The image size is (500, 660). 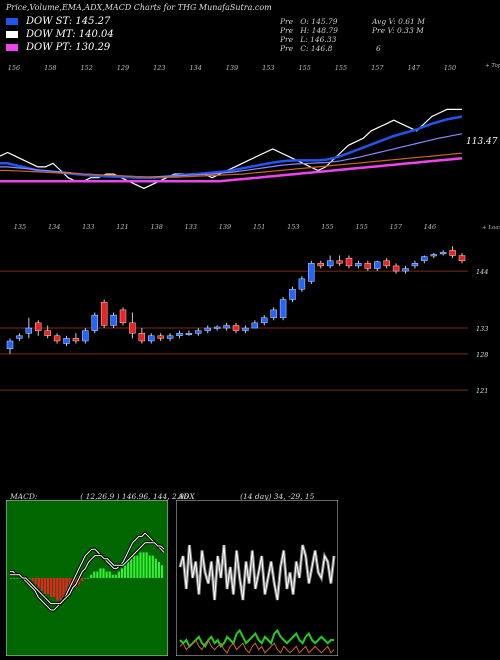 What do you see at coordinates (308, 39) in the screenshot?
I see `ohlc-low: Pre L: 146.33` at bounding box center [308, 39].